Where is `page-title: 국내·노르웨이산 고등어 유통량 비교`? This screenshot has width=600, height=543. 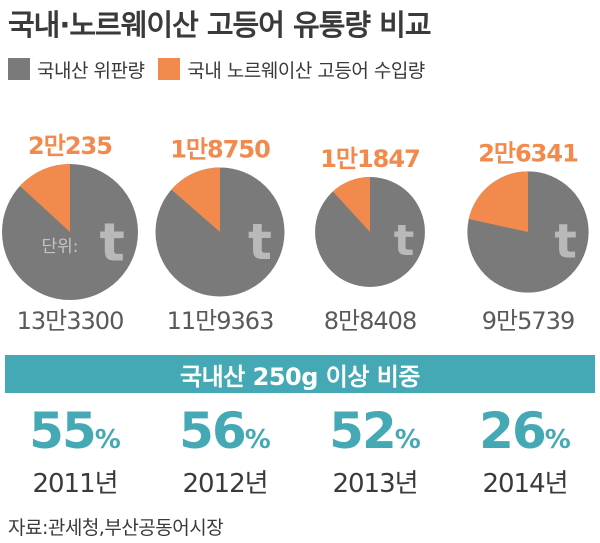 page-title: 국내·노르웨이산 고등어 유통량 비교 is located at coordinates (220, 25).